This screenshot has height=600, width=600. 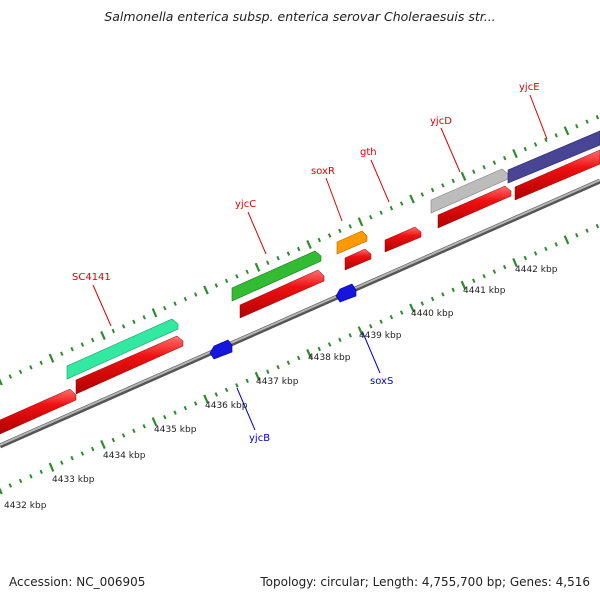 I want to click on gene-yjcc, so click(x=276, y=276).